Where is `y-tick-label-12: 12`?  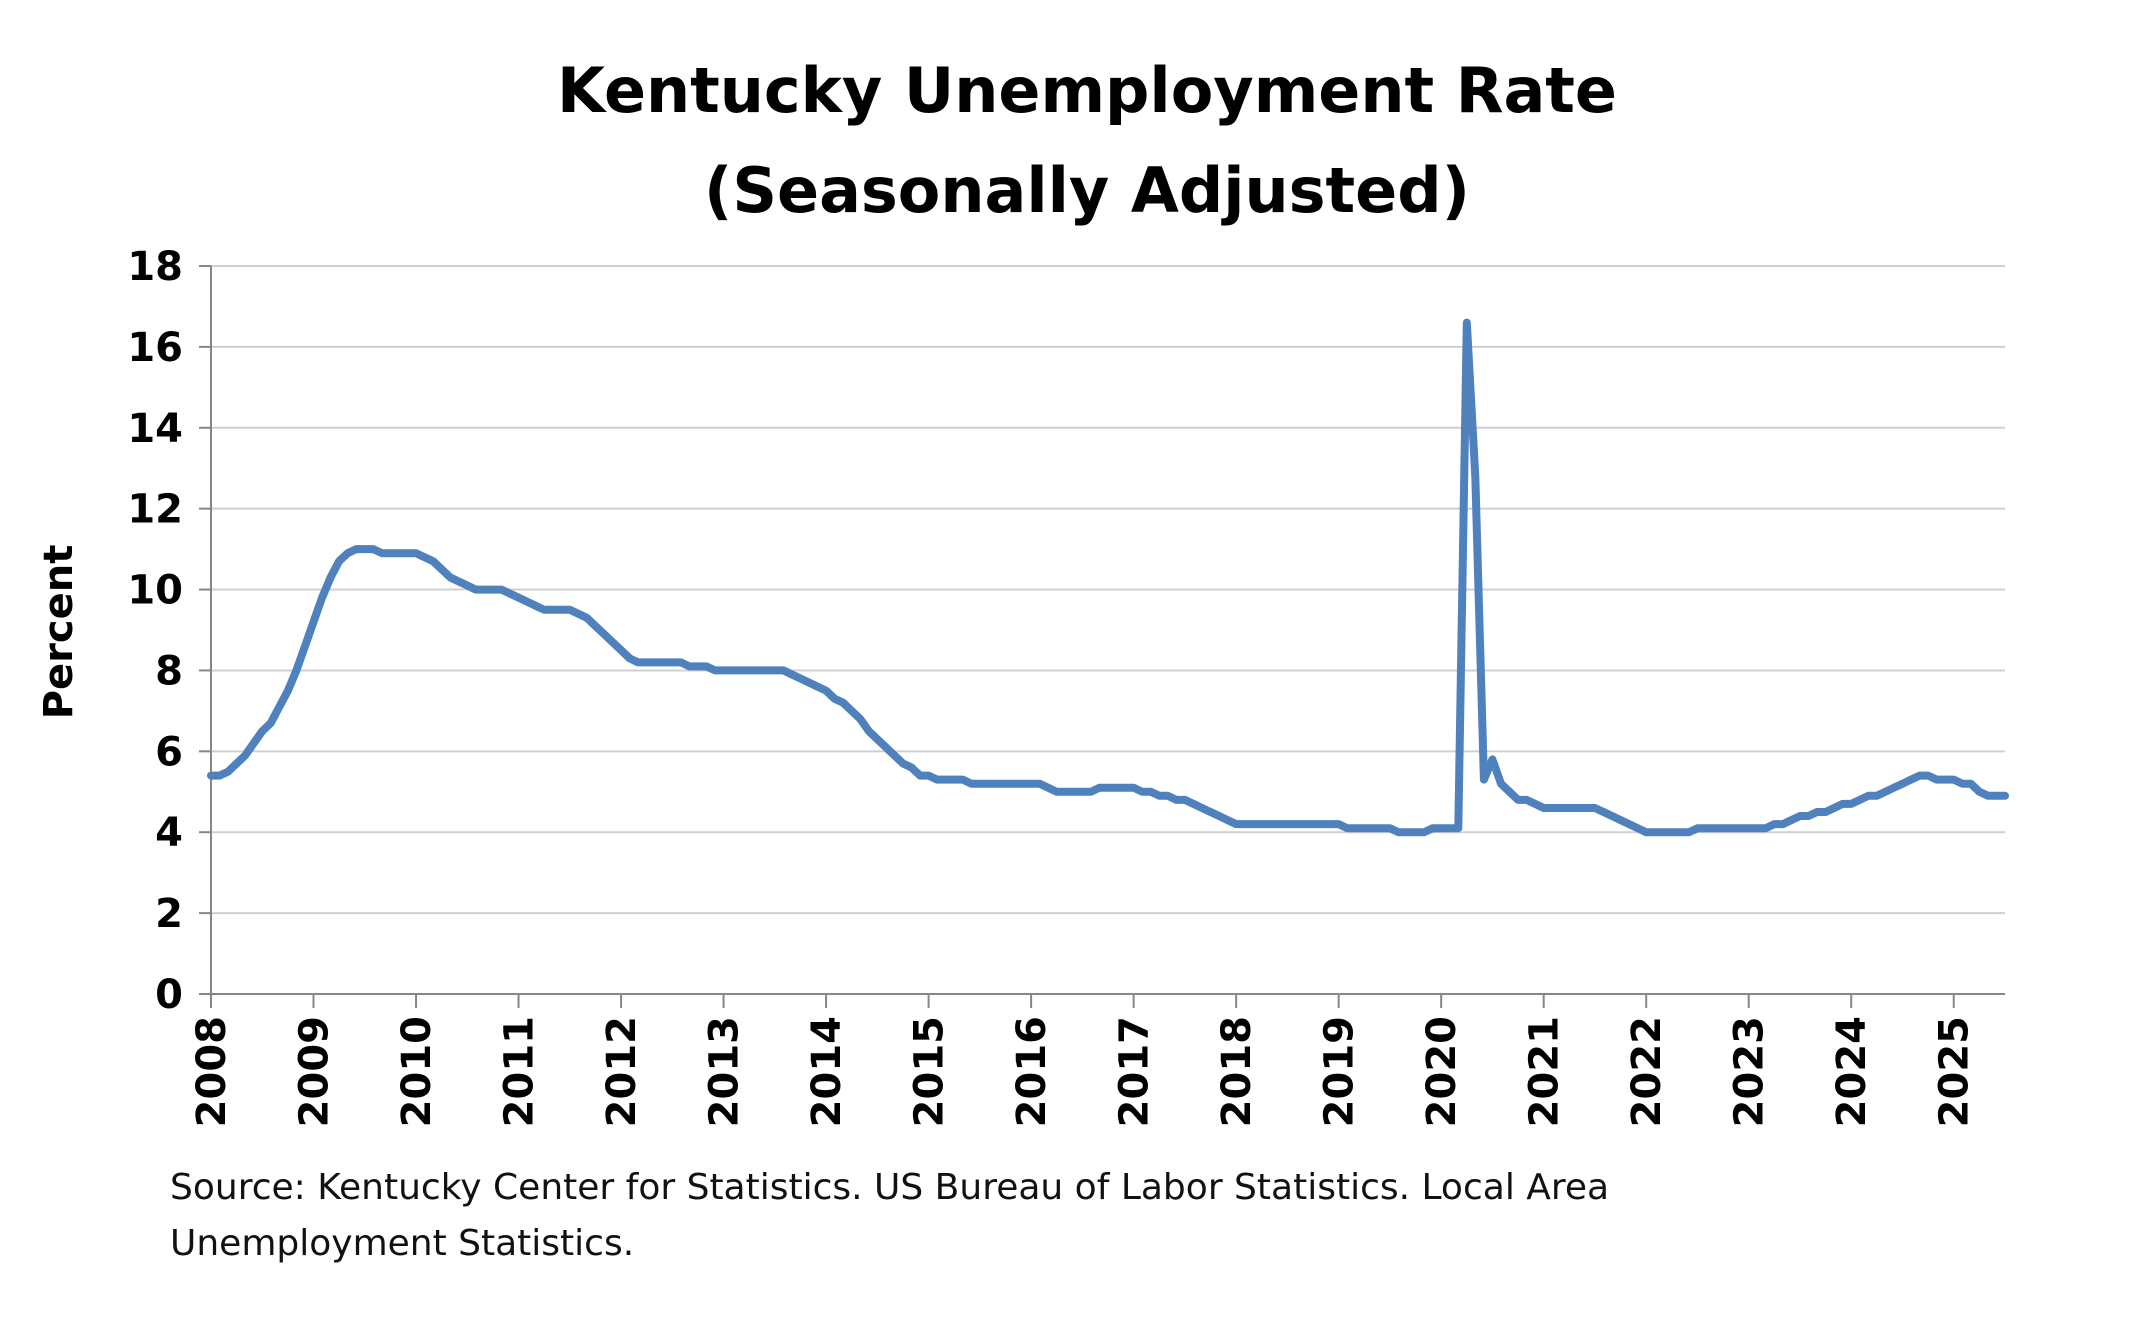 y-tick-label-12: 12 is located at coordinates (155, 510).